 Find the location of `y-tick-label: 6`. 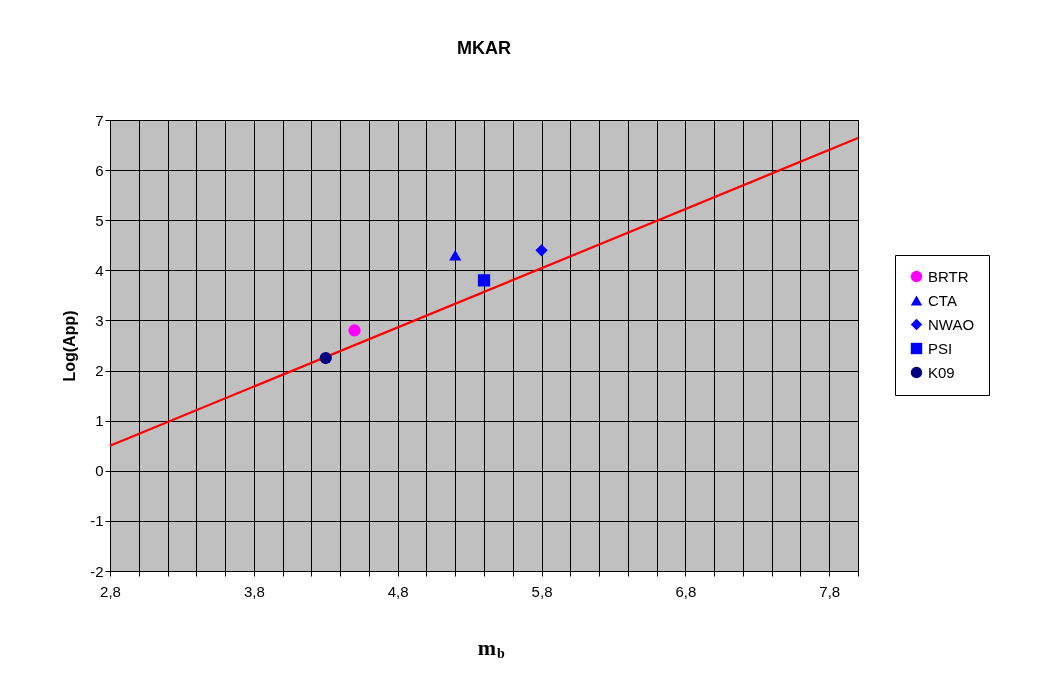

y-tick-label: 6 is located at coordinates (99, 170).